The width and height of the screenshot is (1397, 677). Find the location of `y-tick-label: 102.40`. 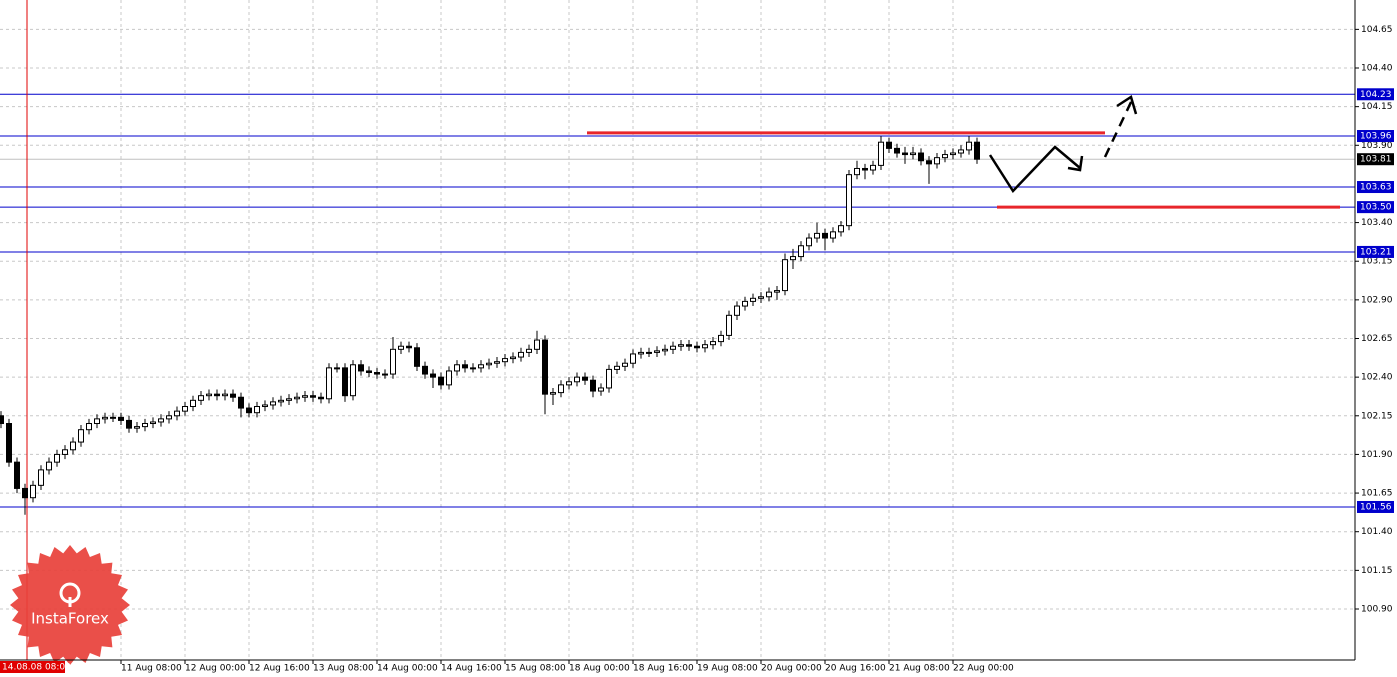

y-tick-label: 102.40 is located at coordinates (1377, 378).